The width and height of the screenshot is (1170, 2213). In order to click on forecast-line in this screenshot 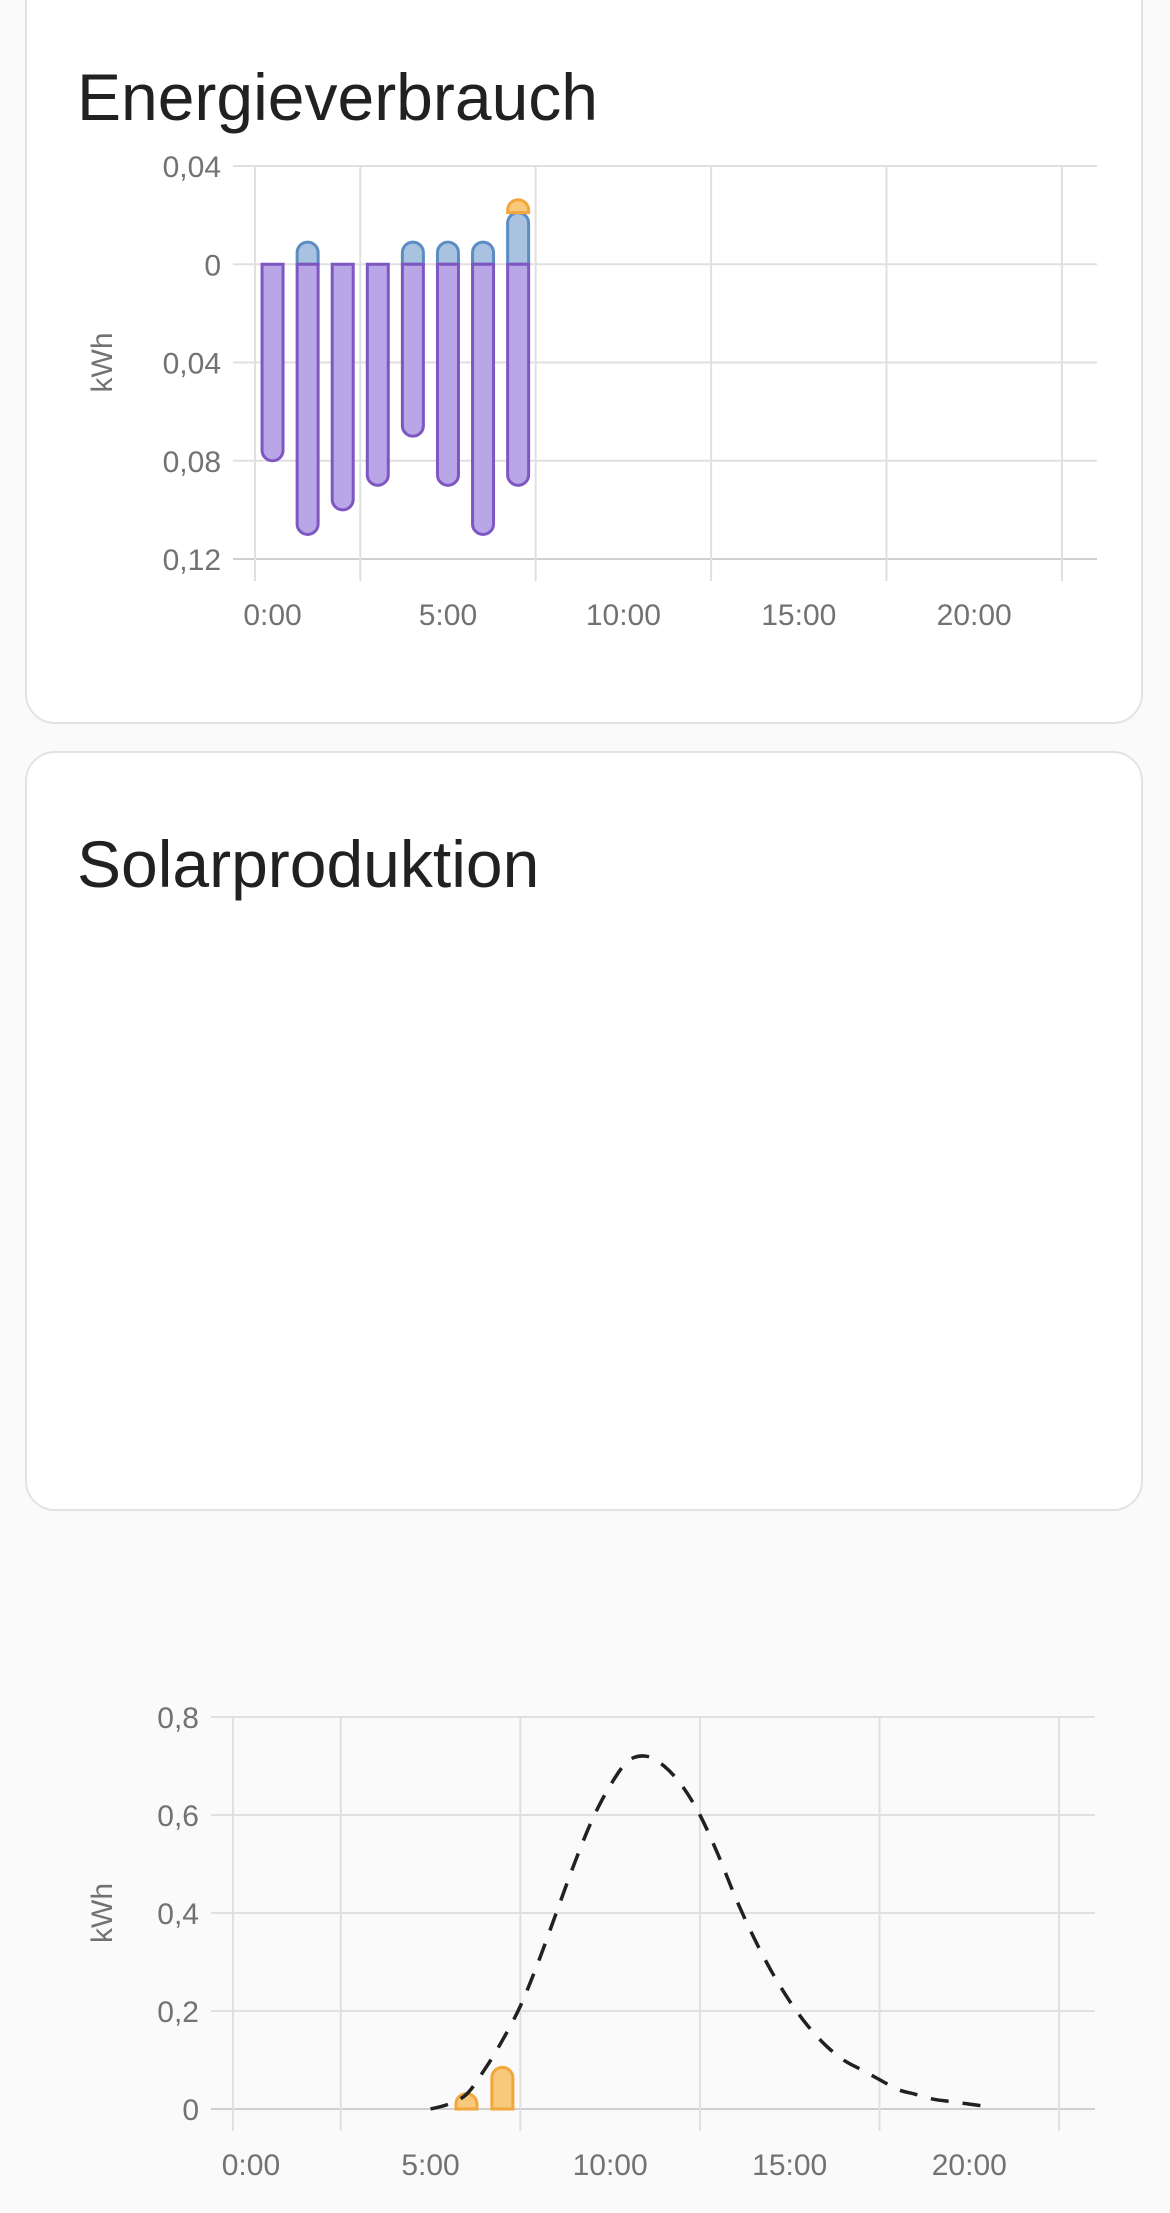, I will do `click(709, 1932)`.